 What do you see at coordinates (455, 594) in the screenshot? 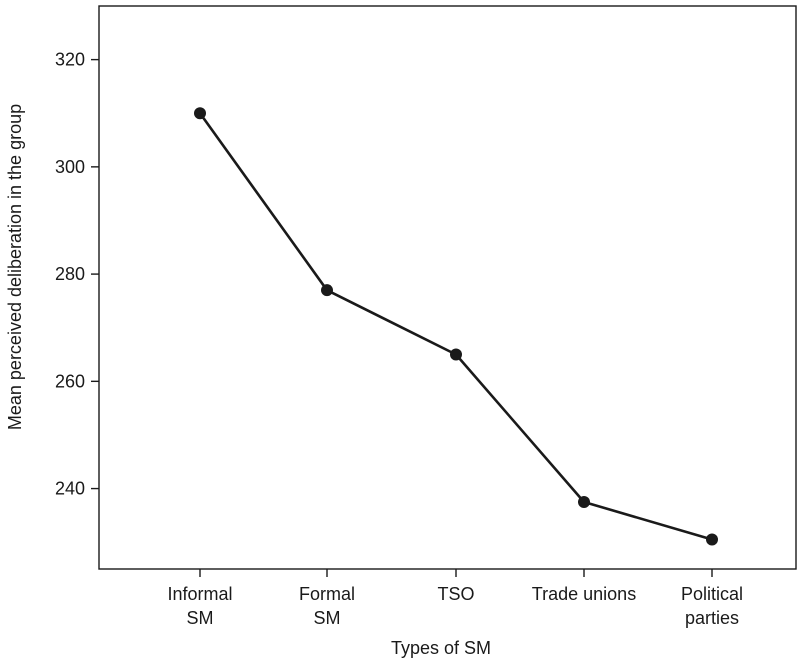
I see `x-tick-label: TSO` at bounding box center [455, 594].